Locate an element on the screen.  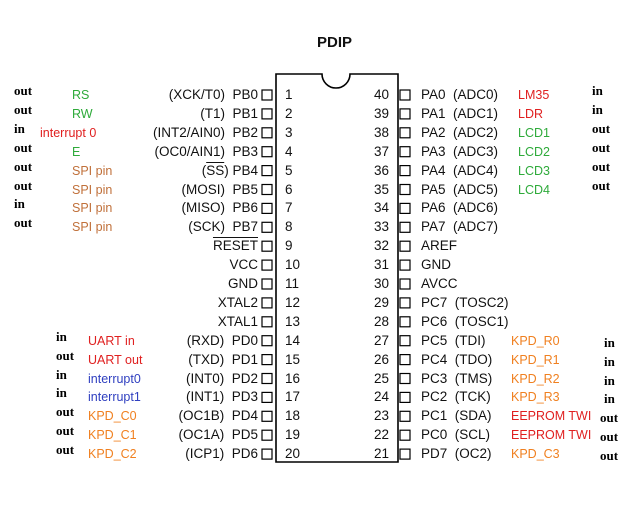
pin-name: (MISO) PB6 is located at coordinates (219, 208).